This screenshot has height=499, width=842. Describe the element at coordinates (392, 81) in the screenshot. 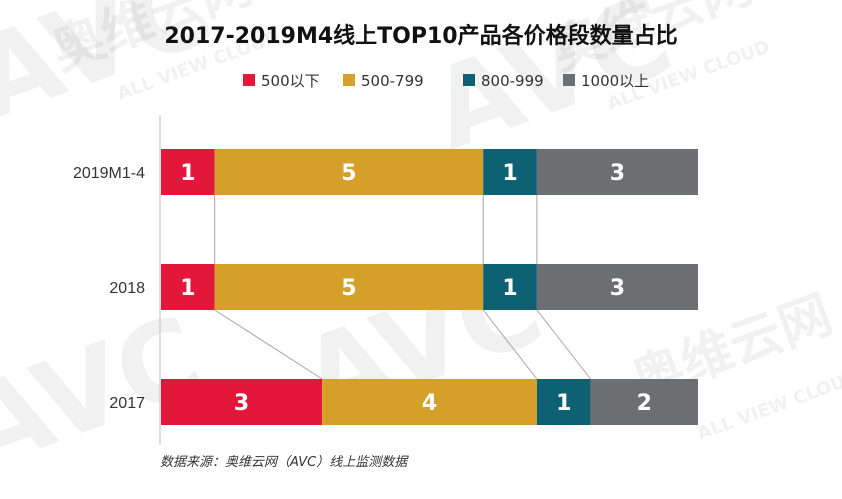

I see `legend-label-1: 500-799` at that location.